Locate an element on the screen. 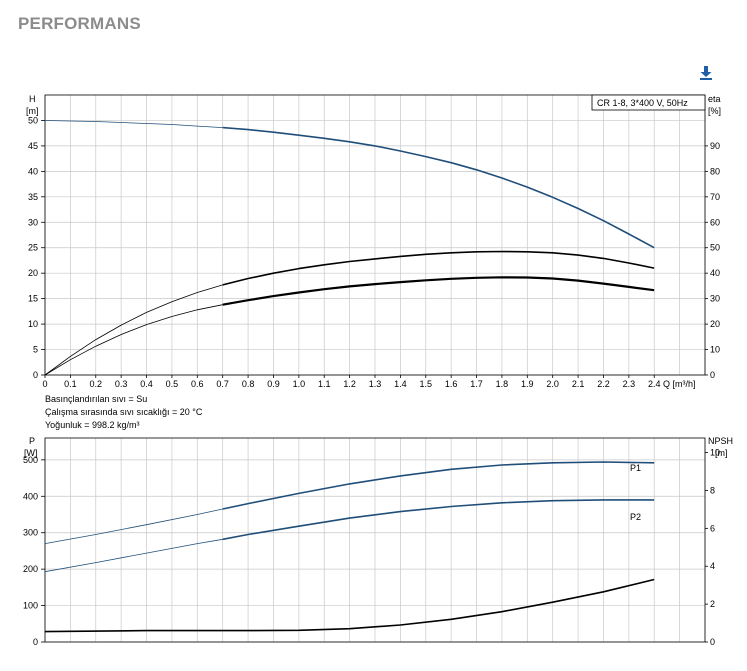 Image resolution: width=747 pixels, height=671 pixels. x-tick-label: 2.1 is located at coordinates (578, 384).